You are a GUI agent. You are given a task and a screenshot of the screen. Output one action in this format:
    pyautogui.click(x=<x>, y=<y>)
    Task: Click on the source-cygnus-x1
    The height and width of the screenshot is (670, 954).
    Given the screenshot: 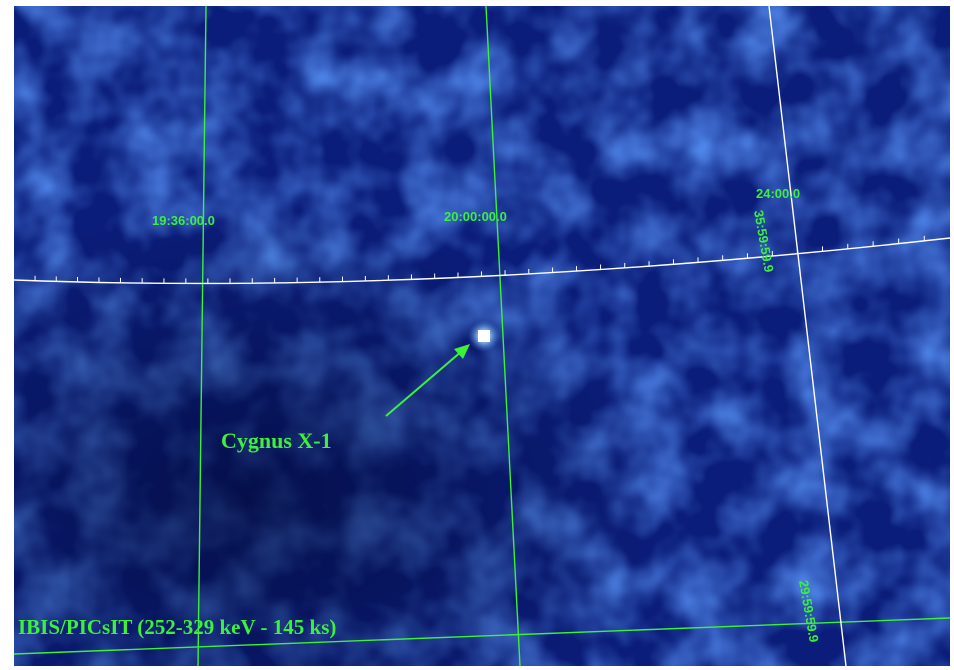 What is the action you would take?
    pyautogui.click(x=484, y=336)
    